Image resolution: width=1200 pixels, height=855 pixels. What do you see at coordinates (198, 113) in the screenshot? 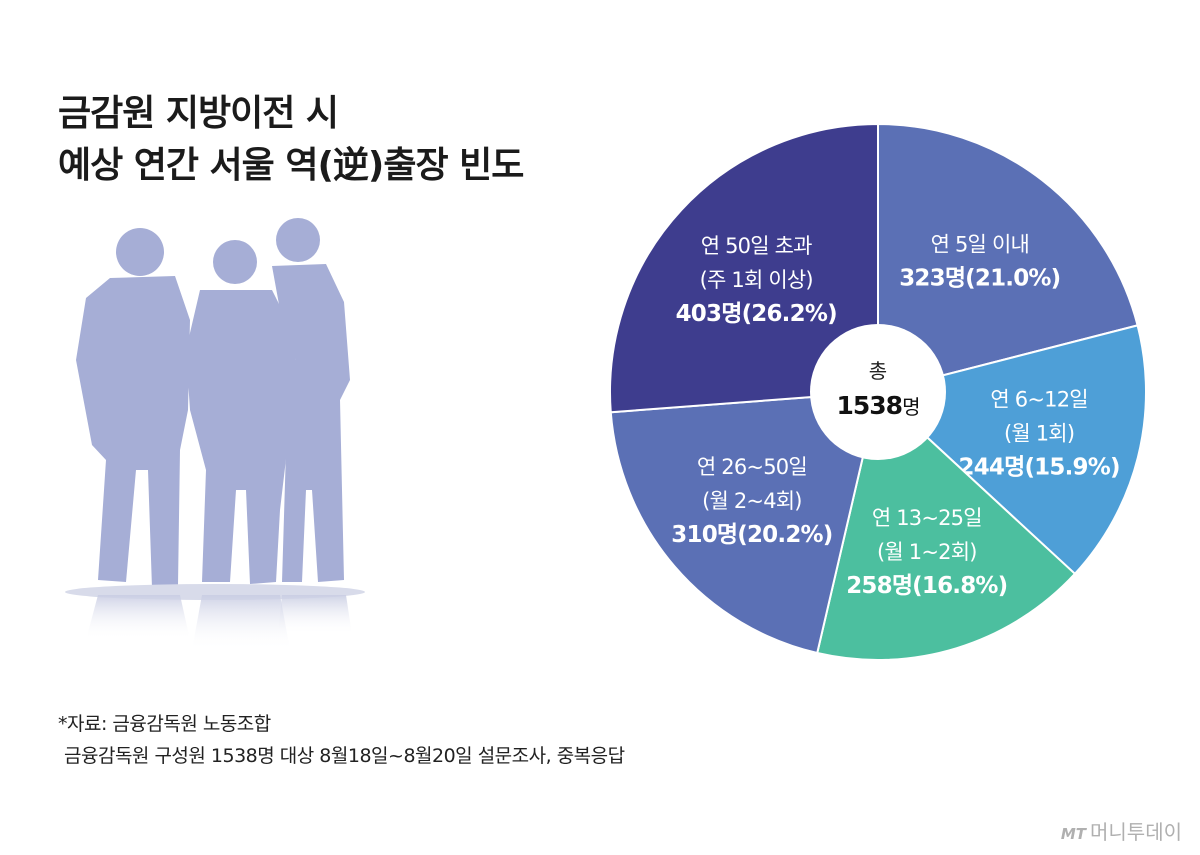
I see `chart-title-line-1: 금감원 지방이전 시` at bounding box center [198, 113].